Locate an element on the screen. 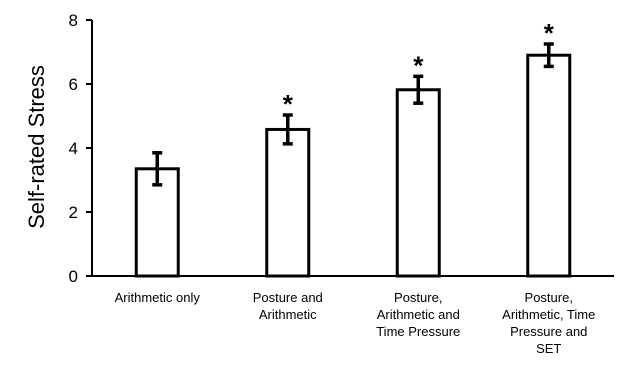  x-tick-label-line: Arithmetic only is located at coordinates (158, 297).